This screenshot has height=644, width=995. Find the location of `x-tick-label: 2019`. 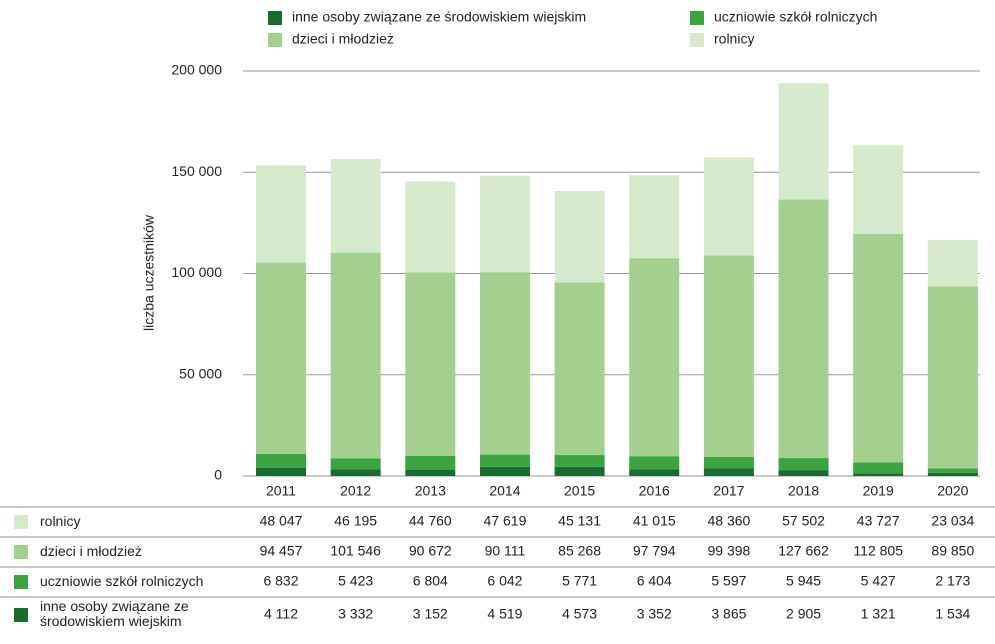

x-tick-label: 2019 is located at coordinates (878, 491).